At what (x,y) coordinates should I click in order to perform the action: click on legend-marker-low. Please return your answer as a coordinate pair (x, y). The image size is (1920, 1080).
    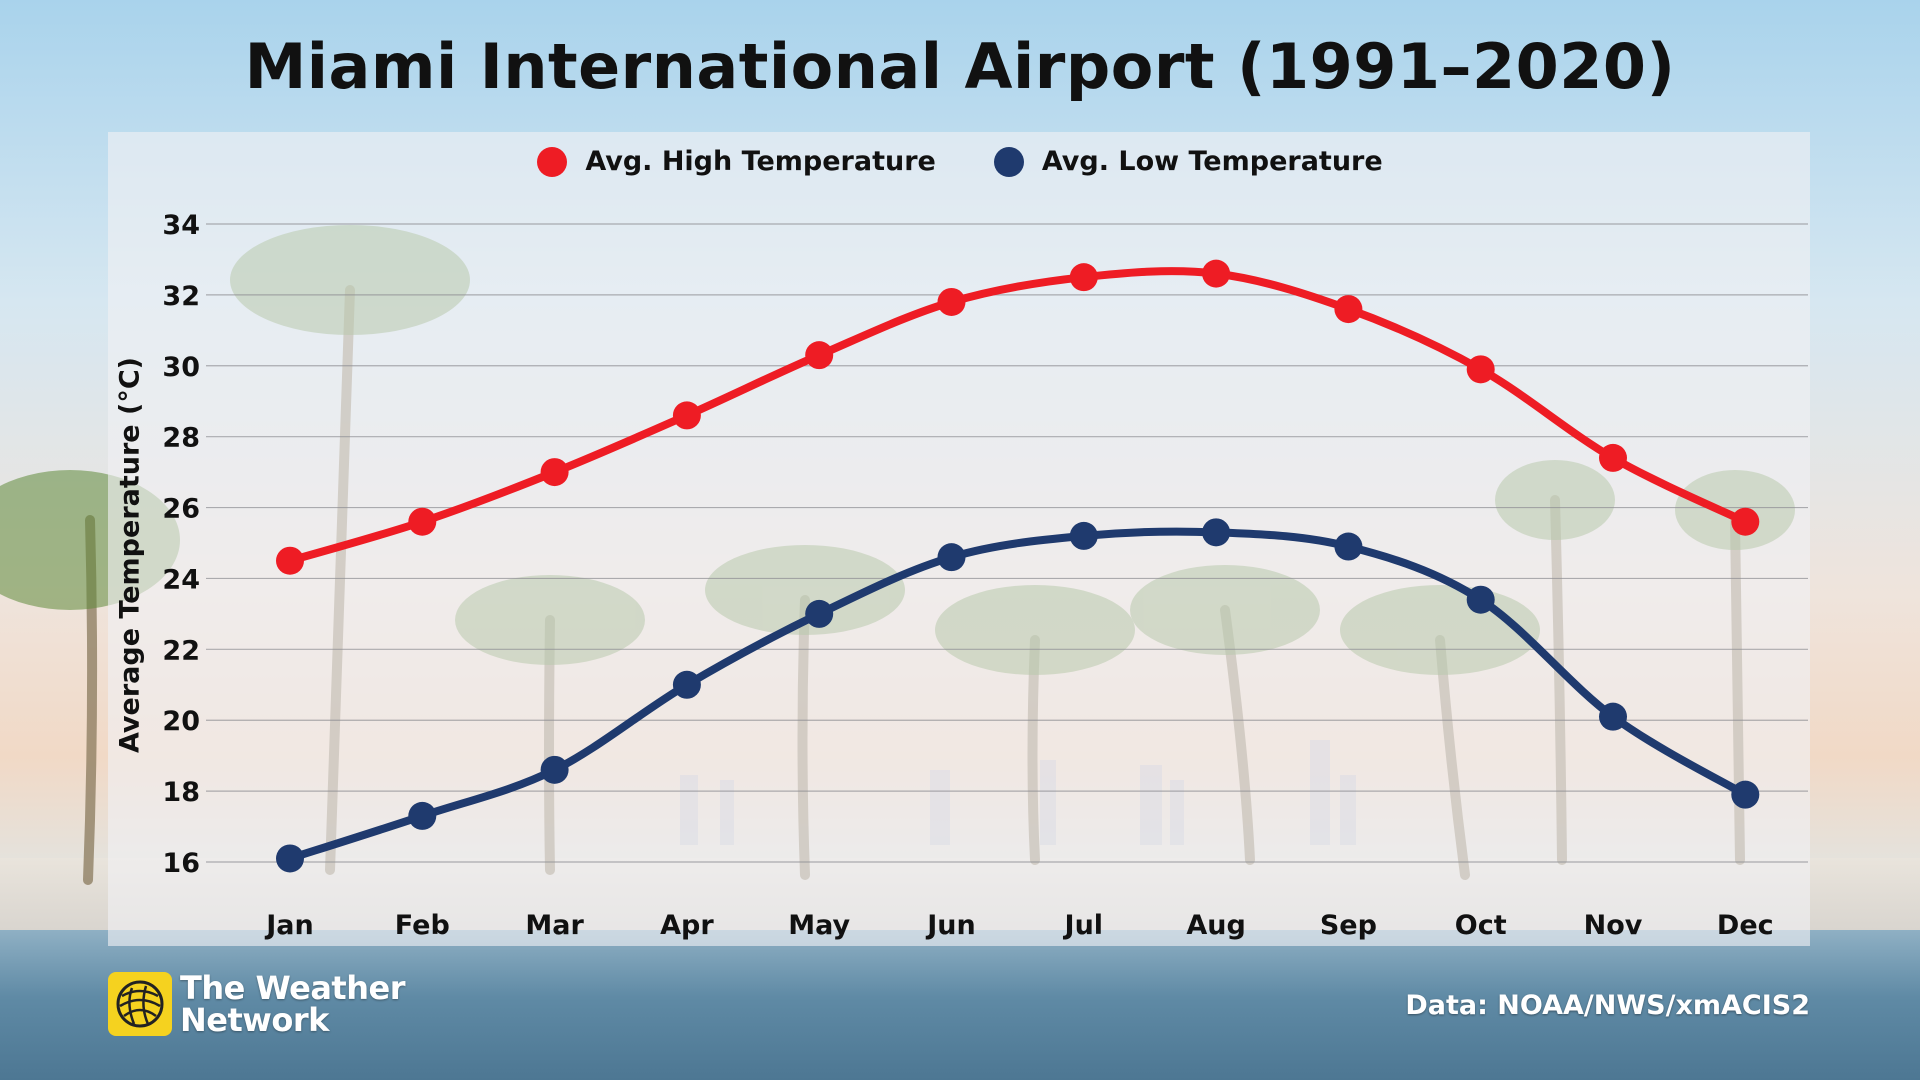
    Looking at the image, I should click on (1008, 161).